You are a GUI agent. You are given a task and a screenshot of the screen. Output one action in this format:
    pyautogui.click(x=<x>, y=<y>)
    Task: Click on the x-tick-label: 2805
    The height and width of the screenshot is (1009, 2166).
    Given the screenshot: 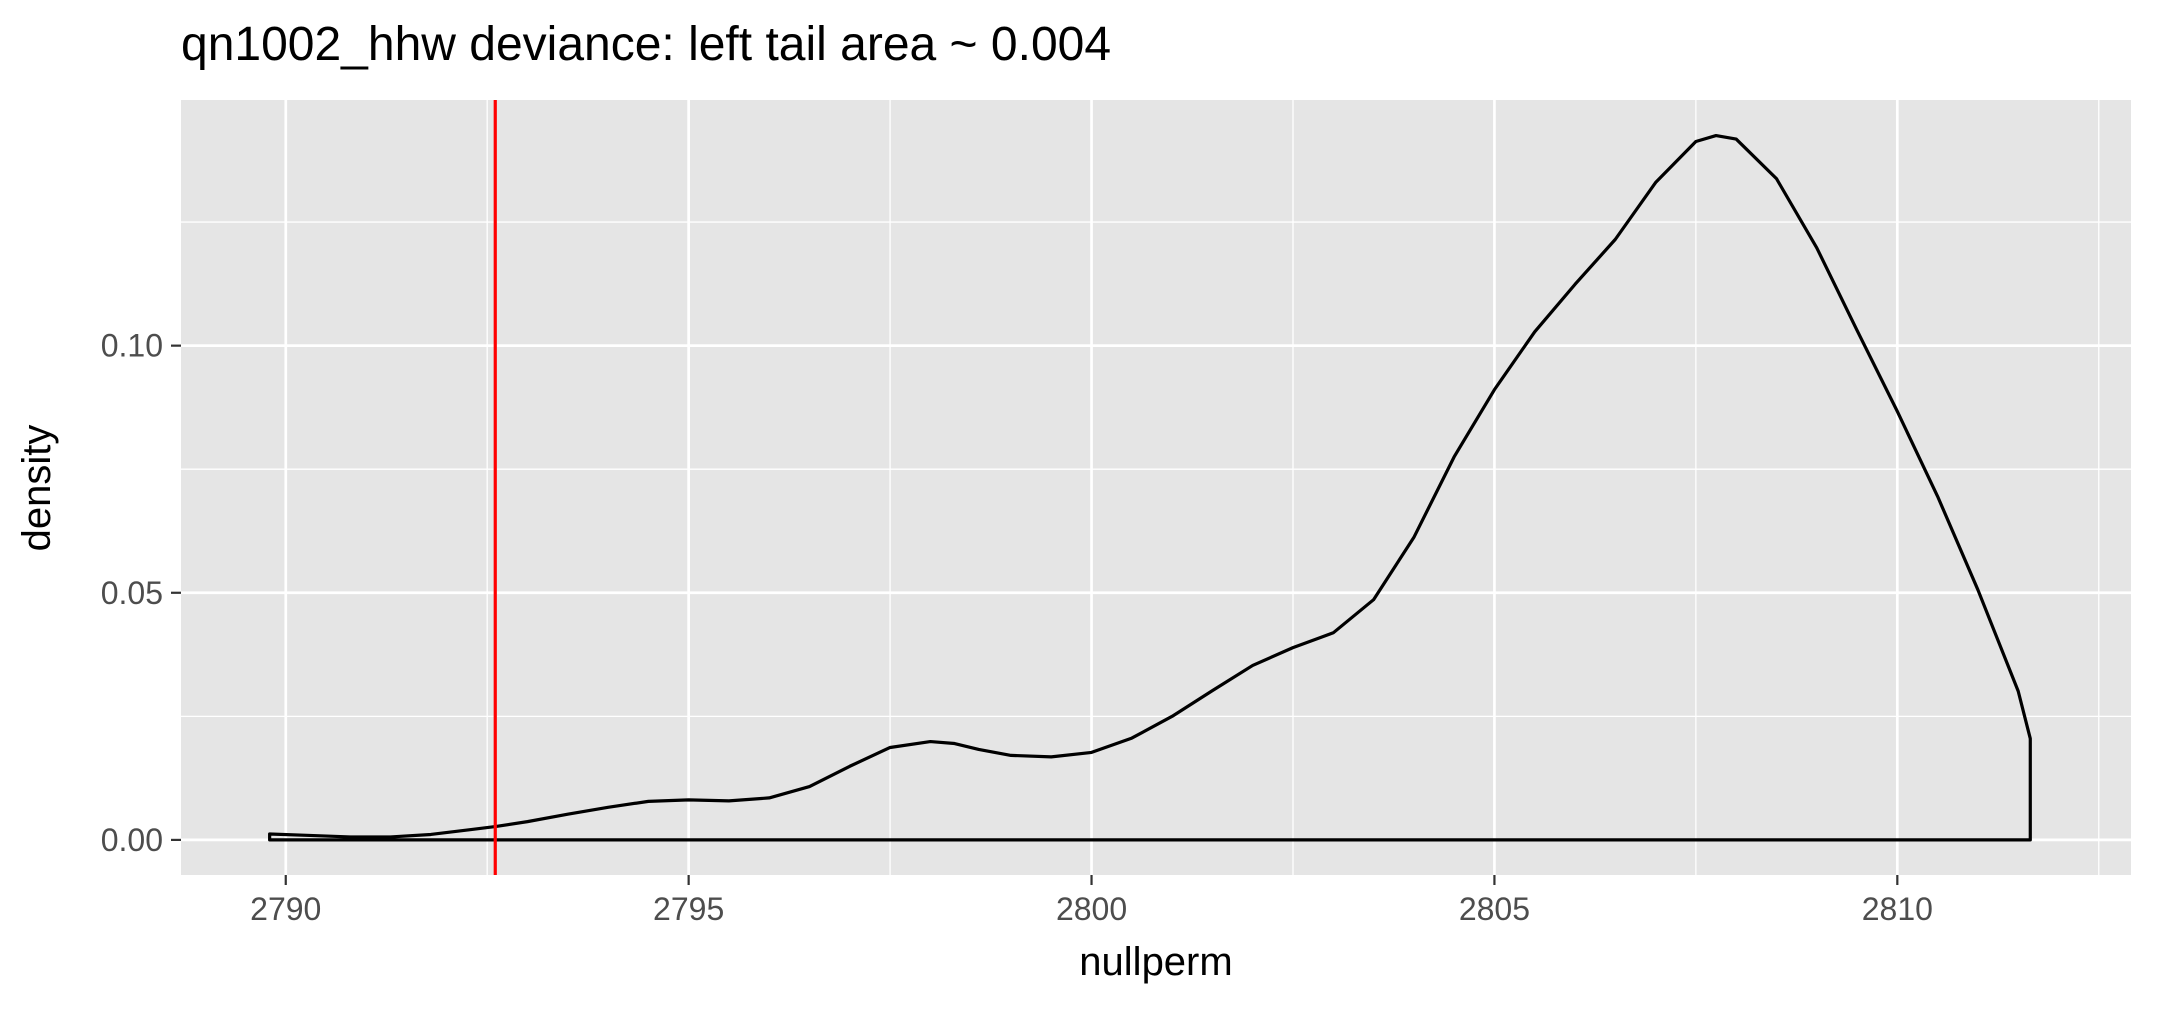 What is the action you would take?
    pyautogui.click(x=1494, y=909)
    